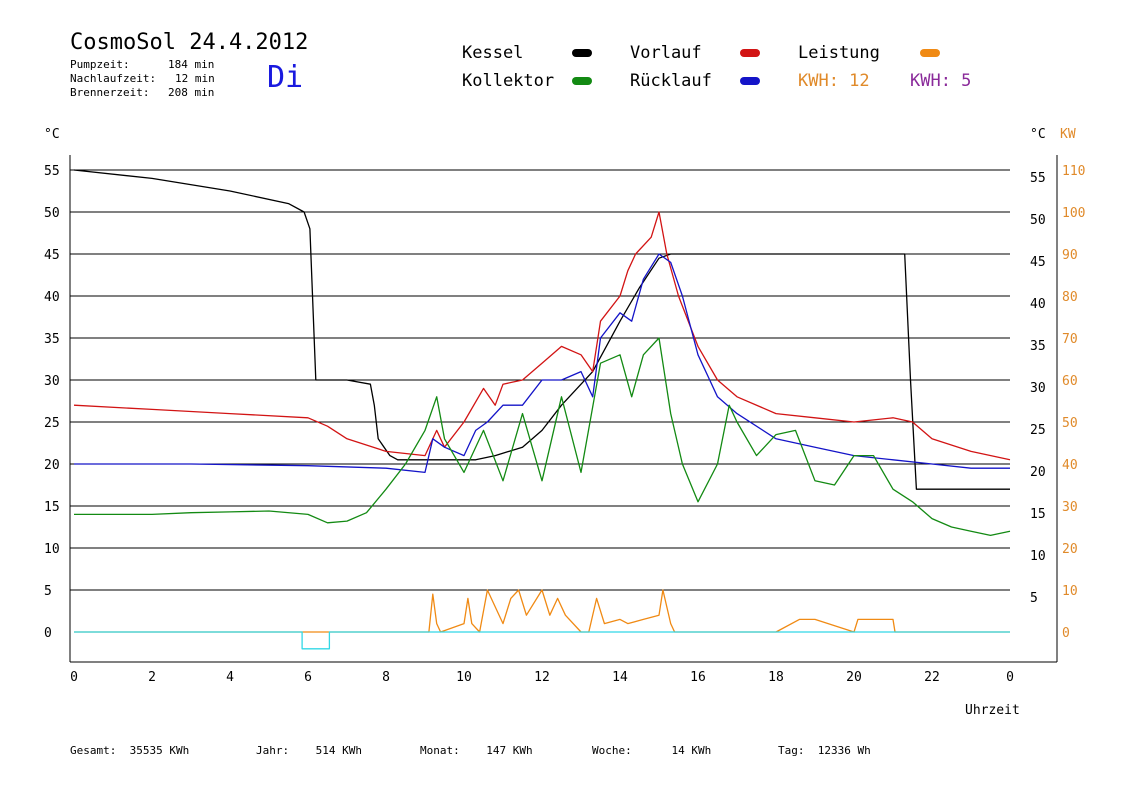 This screenshot has width=1148, height=812. I want to click on legend-vorlauf-swatch, so click(750, 53).